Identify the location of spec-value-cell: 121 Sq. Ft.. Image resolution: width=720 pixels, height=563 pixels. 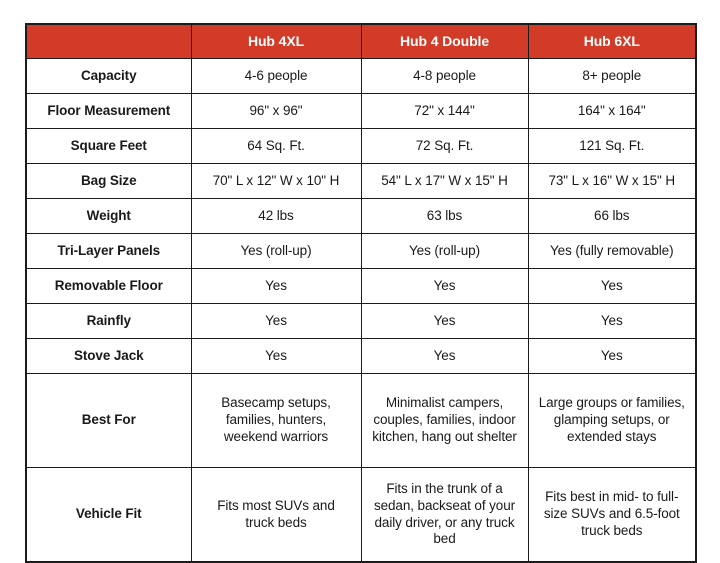
(612, 146).